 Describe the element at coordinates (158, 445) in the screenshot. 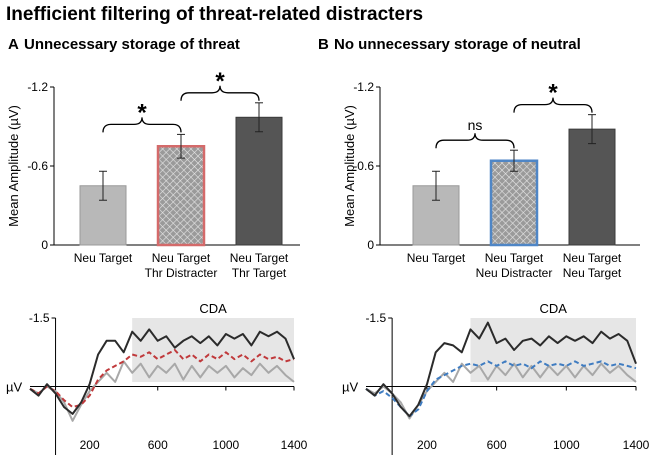

I see `panel-c-x-tick-label: 600` at that location.